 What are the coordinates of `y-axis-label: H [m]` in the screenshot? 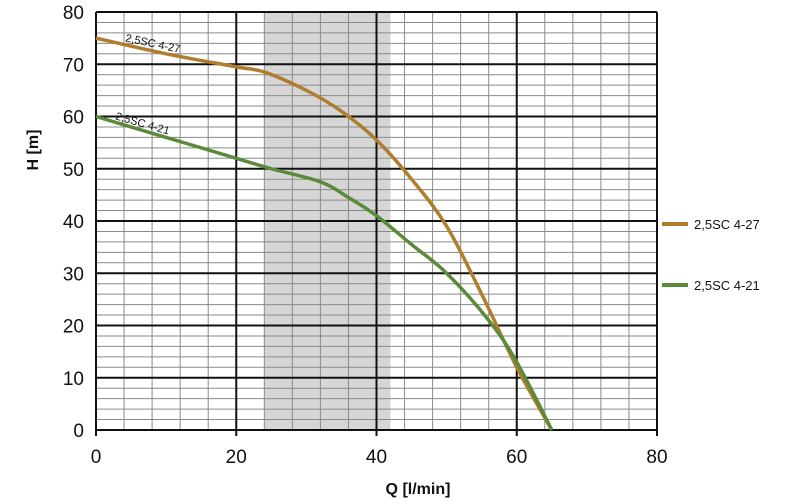 It's located at (33, 150).